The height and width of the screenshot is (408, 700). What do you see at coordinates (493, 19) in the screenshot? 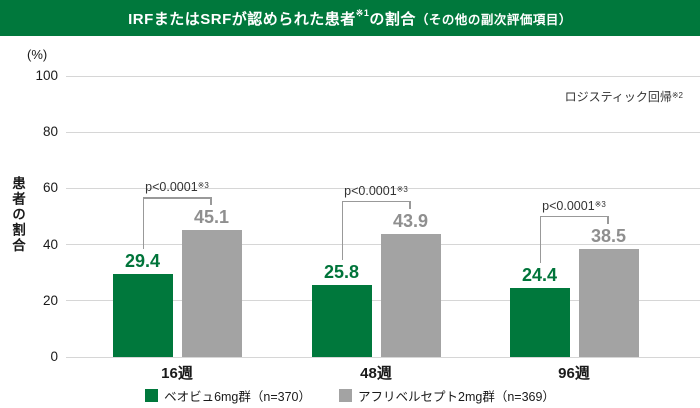
I see `chart-title-paren: （その他の副次評価項目）` at bounding box center [493, 19].